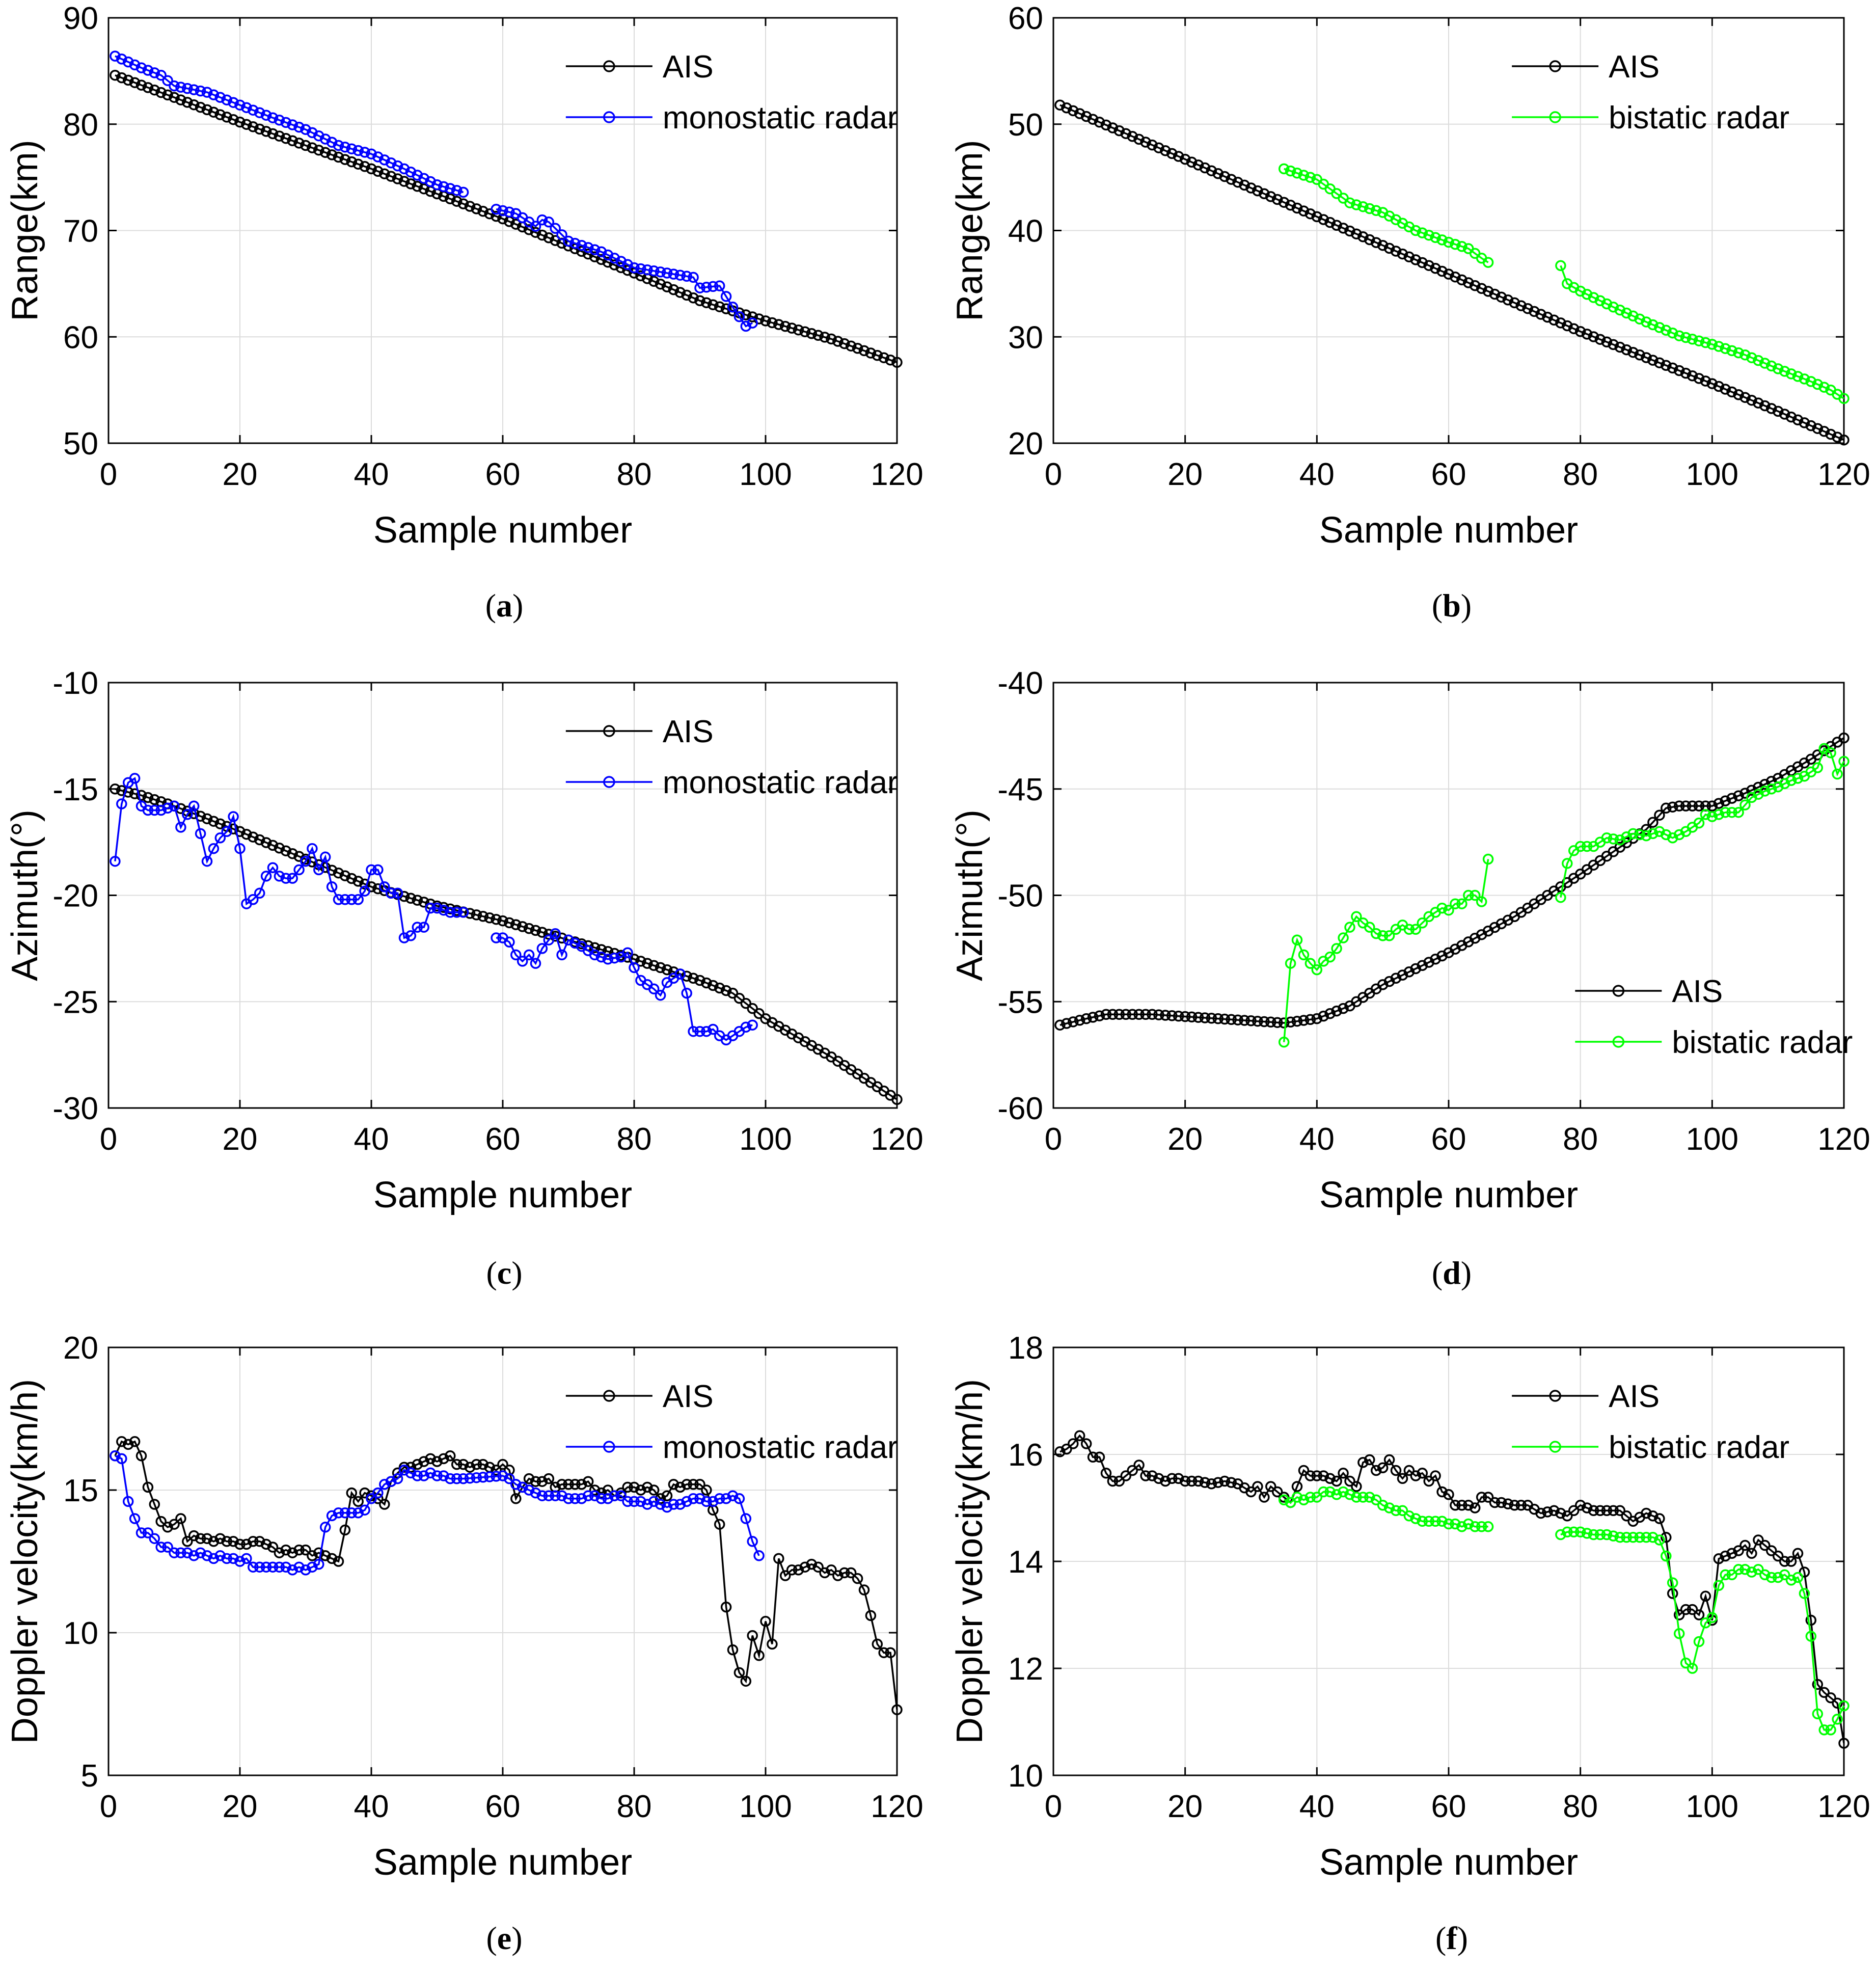 The width and height of the screenshot is (1876, 1973). Describe the element at coordinates (75, 1002) in the screenshot. I see `y-tick-label: -25` at that location.